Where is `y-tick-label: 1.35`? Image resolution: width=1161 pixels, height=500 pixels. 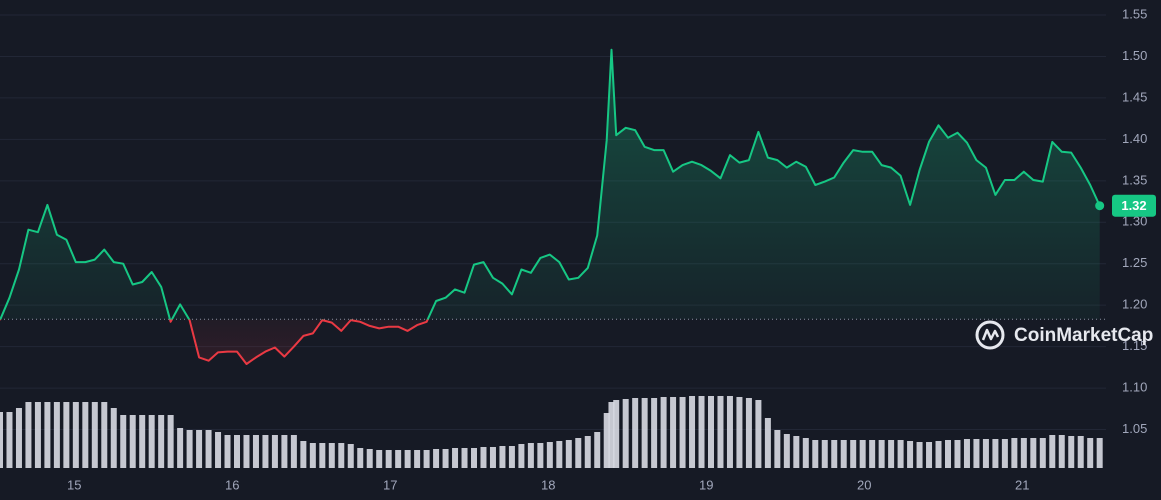
y-tick-label: 1.35 is located at coordinates (1134, 179).